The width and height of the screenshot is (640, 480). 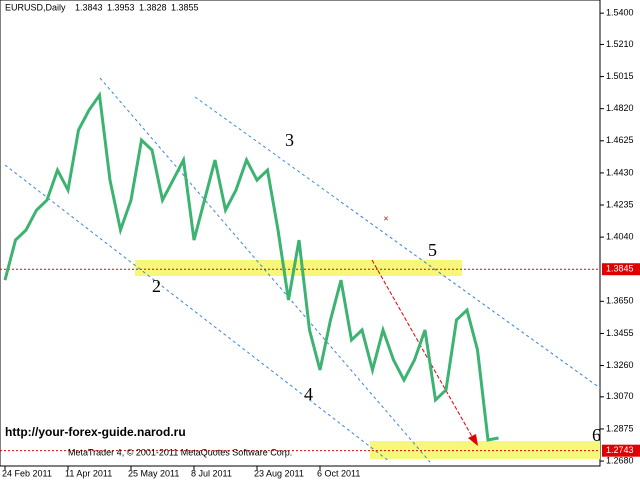 What do you see at coordinates (385, 218) in the screenshot?
I see `marker: ×` at bounding box center [385, 218].